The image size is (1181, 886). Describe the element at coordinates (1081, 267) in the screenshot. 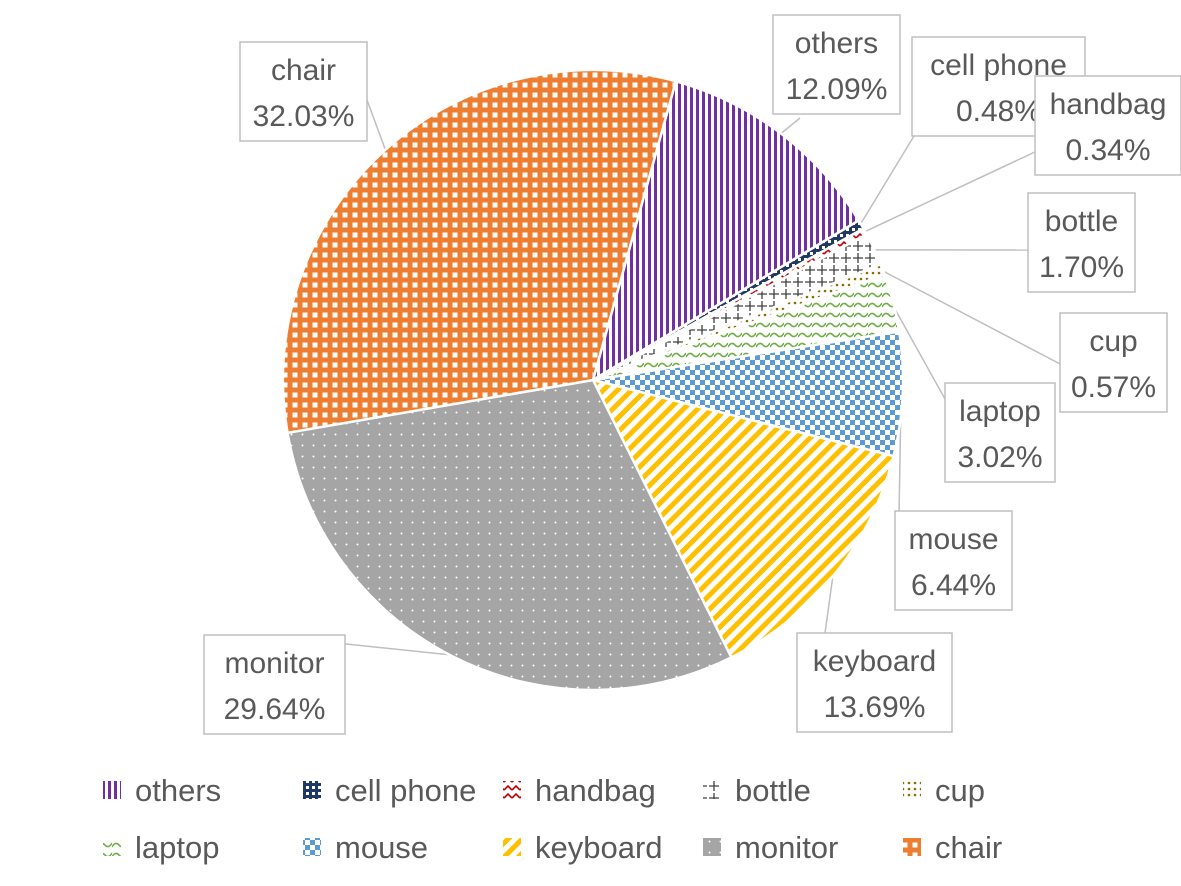

I see `data-label-value-bottle: 1.70%` at that location.